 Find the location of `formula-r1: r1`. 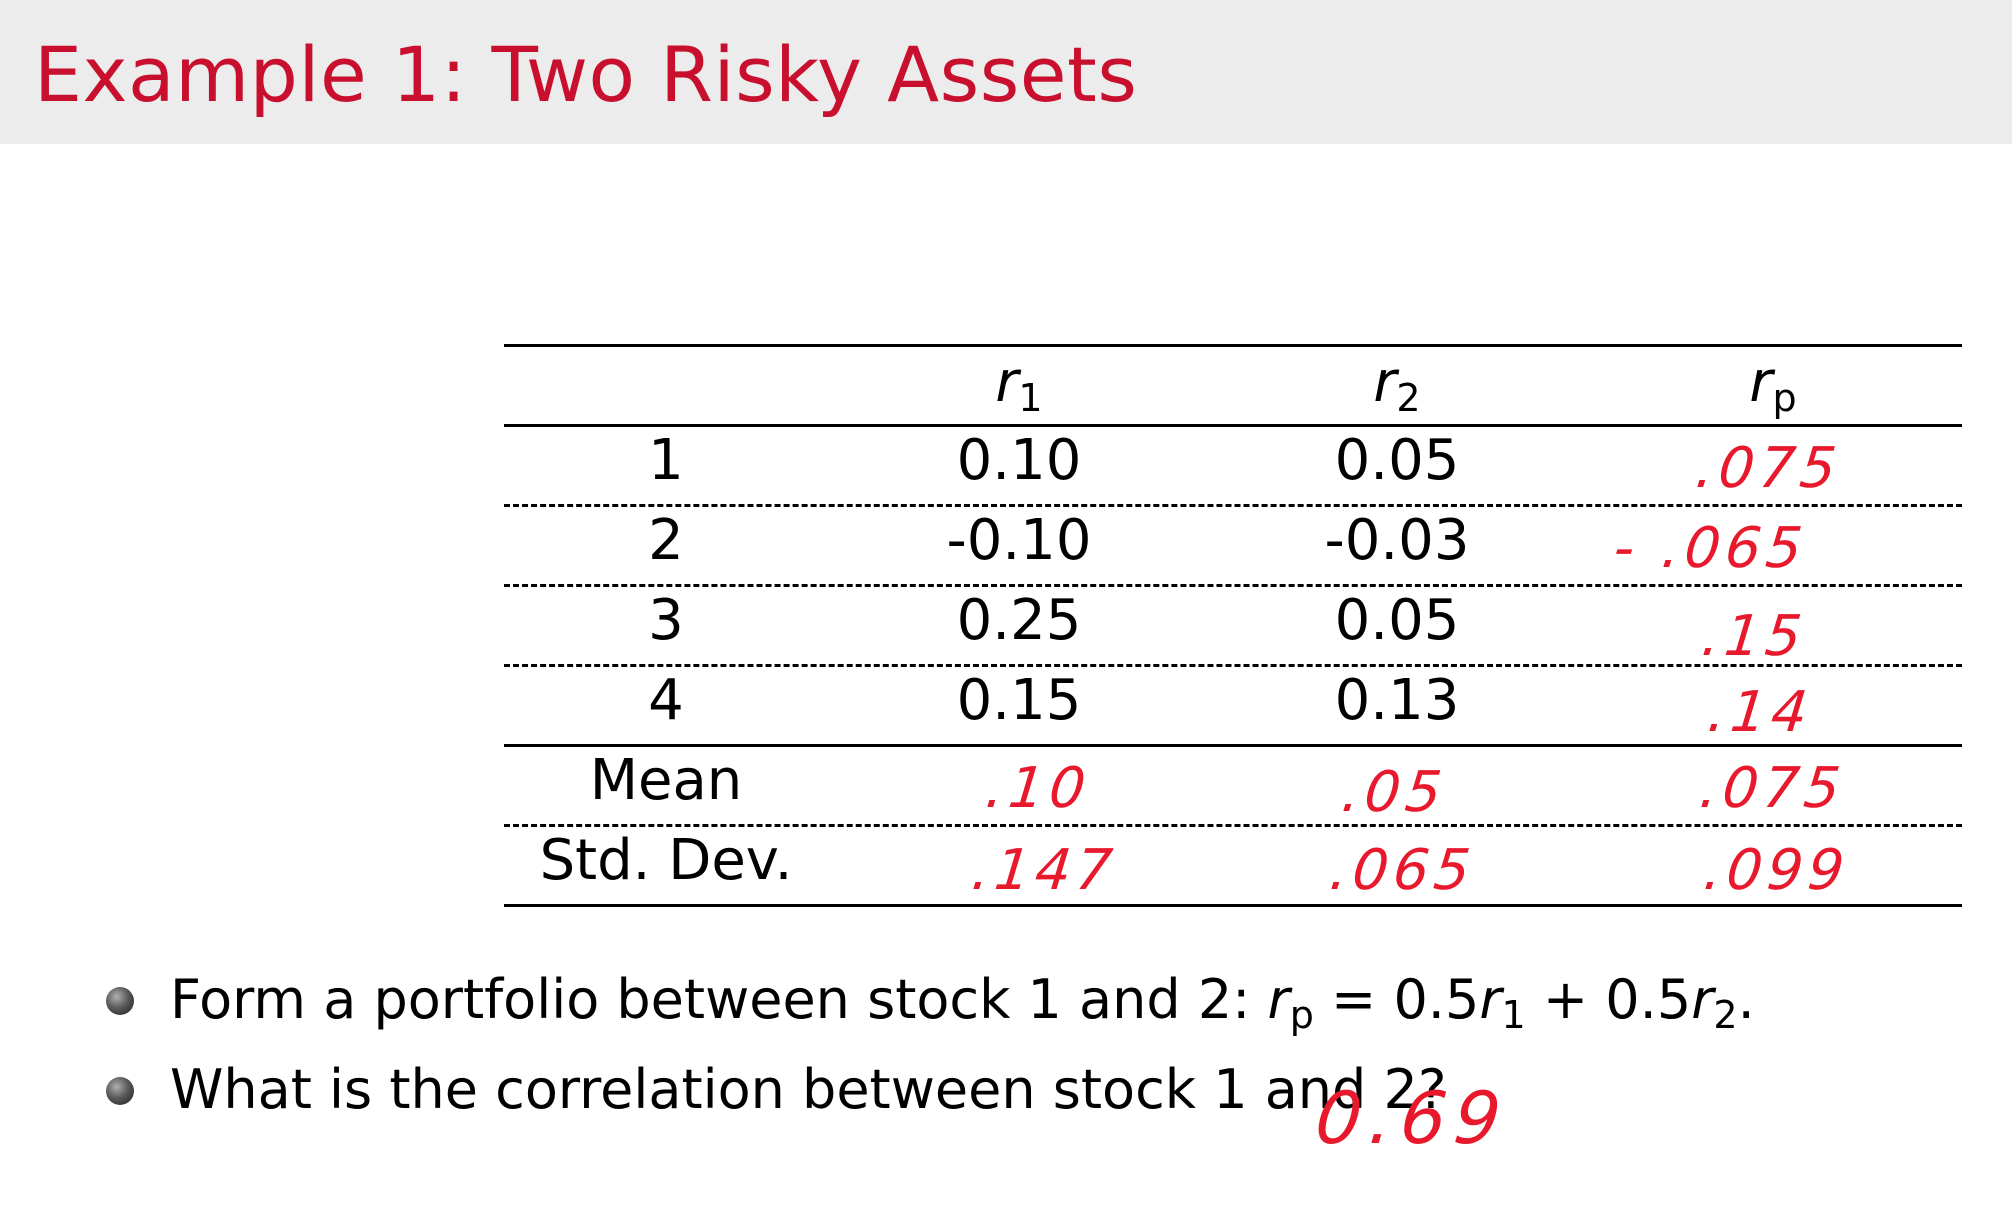

formula-r1: r1 is located at coordinates (1502, 1002).